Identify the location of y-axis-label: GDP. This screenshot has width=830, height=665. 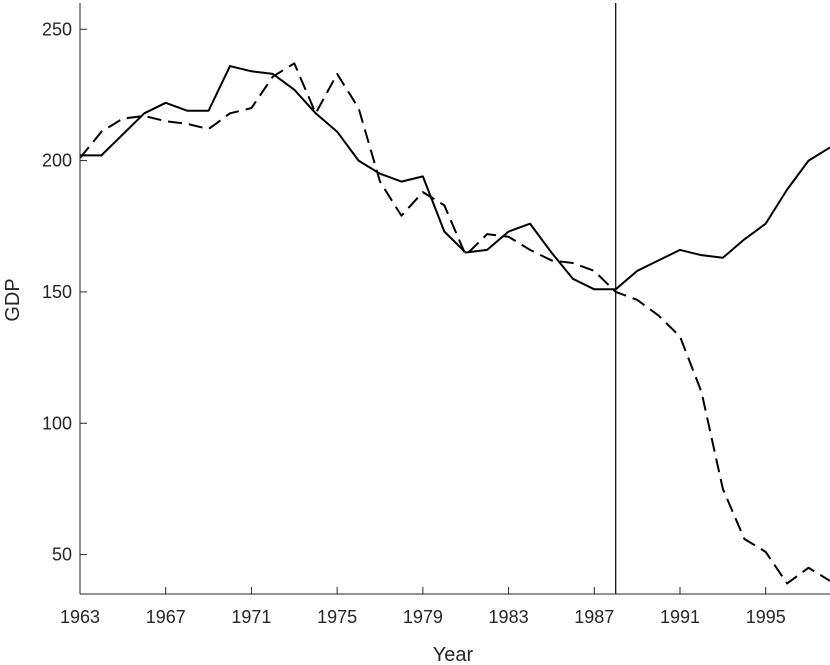
(13, 299).